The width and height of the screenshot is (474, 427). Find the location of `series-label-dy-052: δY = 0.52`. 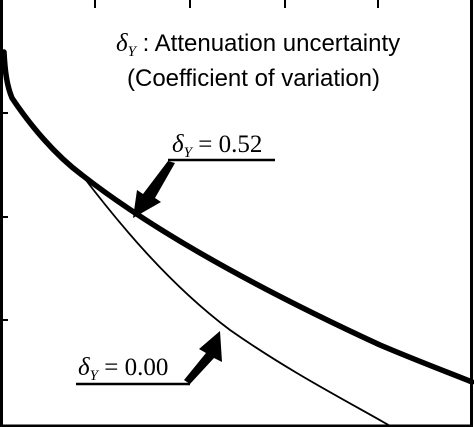

series-label-dy-052: δY = 0.52 is located at coordinates (217, 146).